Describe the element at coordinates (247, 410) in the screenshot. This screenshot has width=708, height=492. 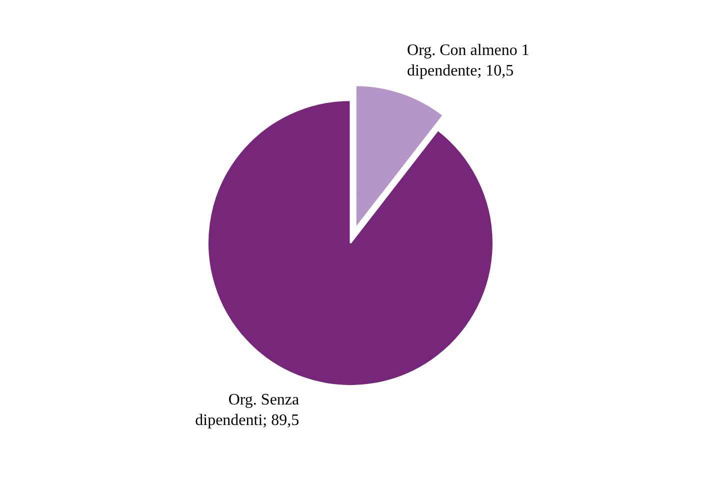
I see `slice-label: Org. Senza dipendenti; 89,5` at that location.